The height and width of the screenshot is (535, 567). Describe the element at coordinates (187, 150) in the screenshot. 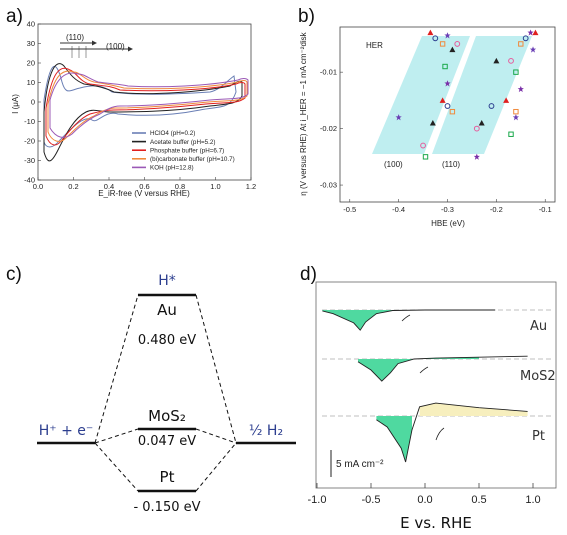

I see `legend-entry: Phosphate buffer (pH=6.7)` at that location.